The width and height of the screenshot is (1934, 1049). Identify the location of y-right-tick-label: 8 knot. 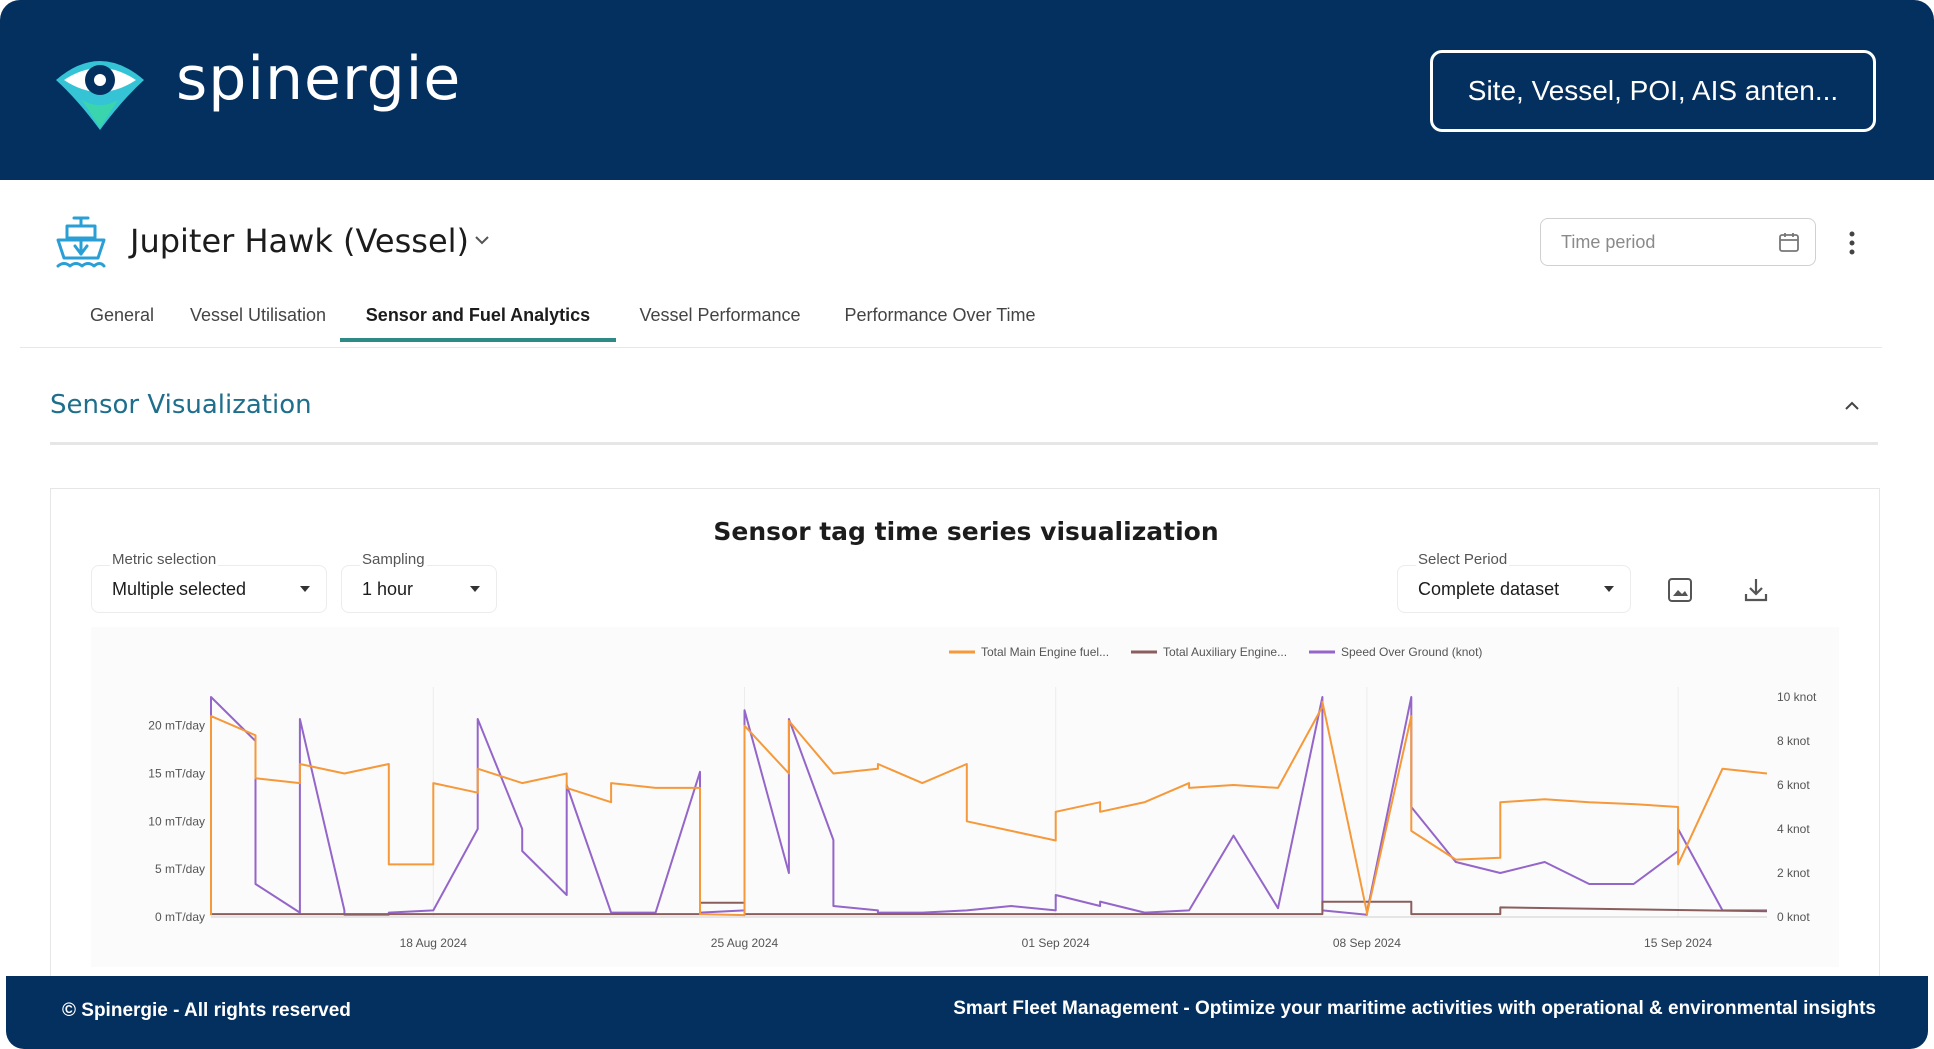
(1793, 741).